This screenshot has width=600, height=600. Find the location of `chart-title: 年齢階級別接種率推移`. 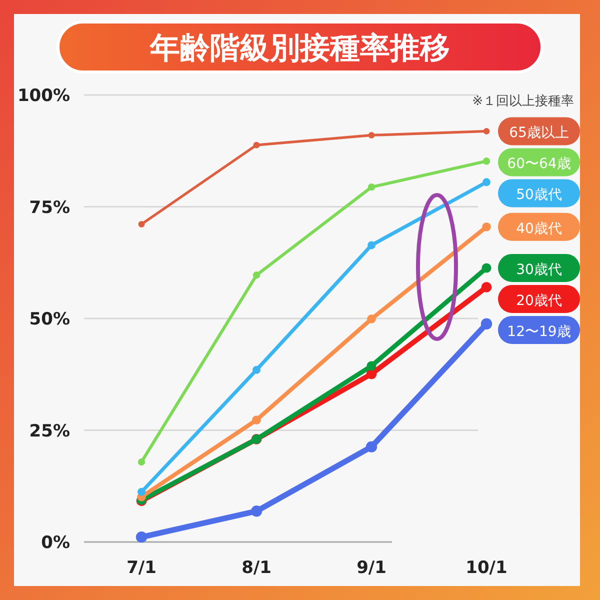

chart-title: 年齢階級別接種率推移 is located at coordinates (299, 48).